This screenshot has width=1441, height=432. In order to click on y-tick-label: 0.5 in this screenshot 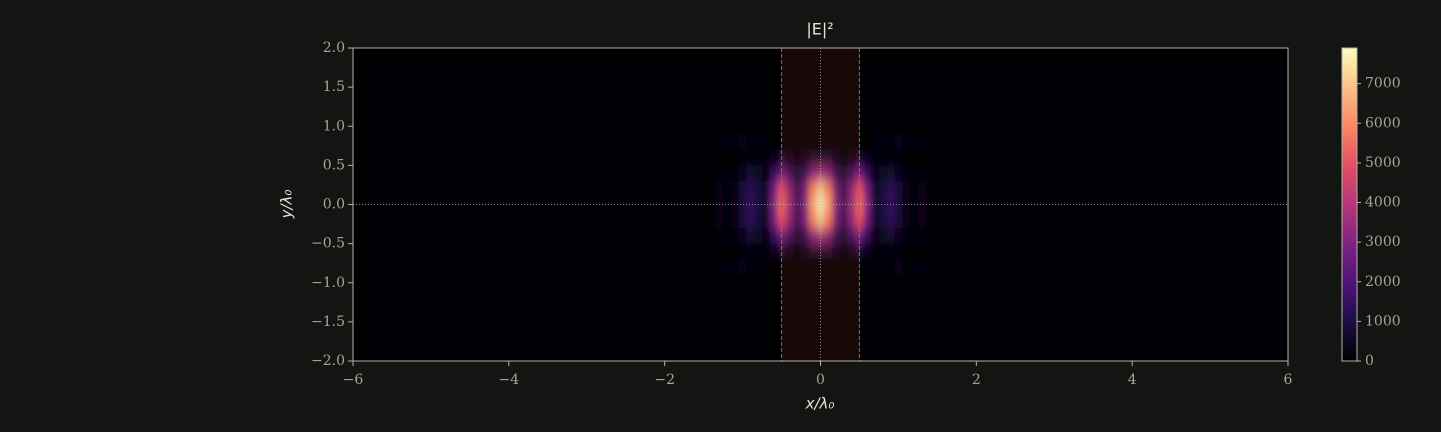, I will do `click(334, 165)`.